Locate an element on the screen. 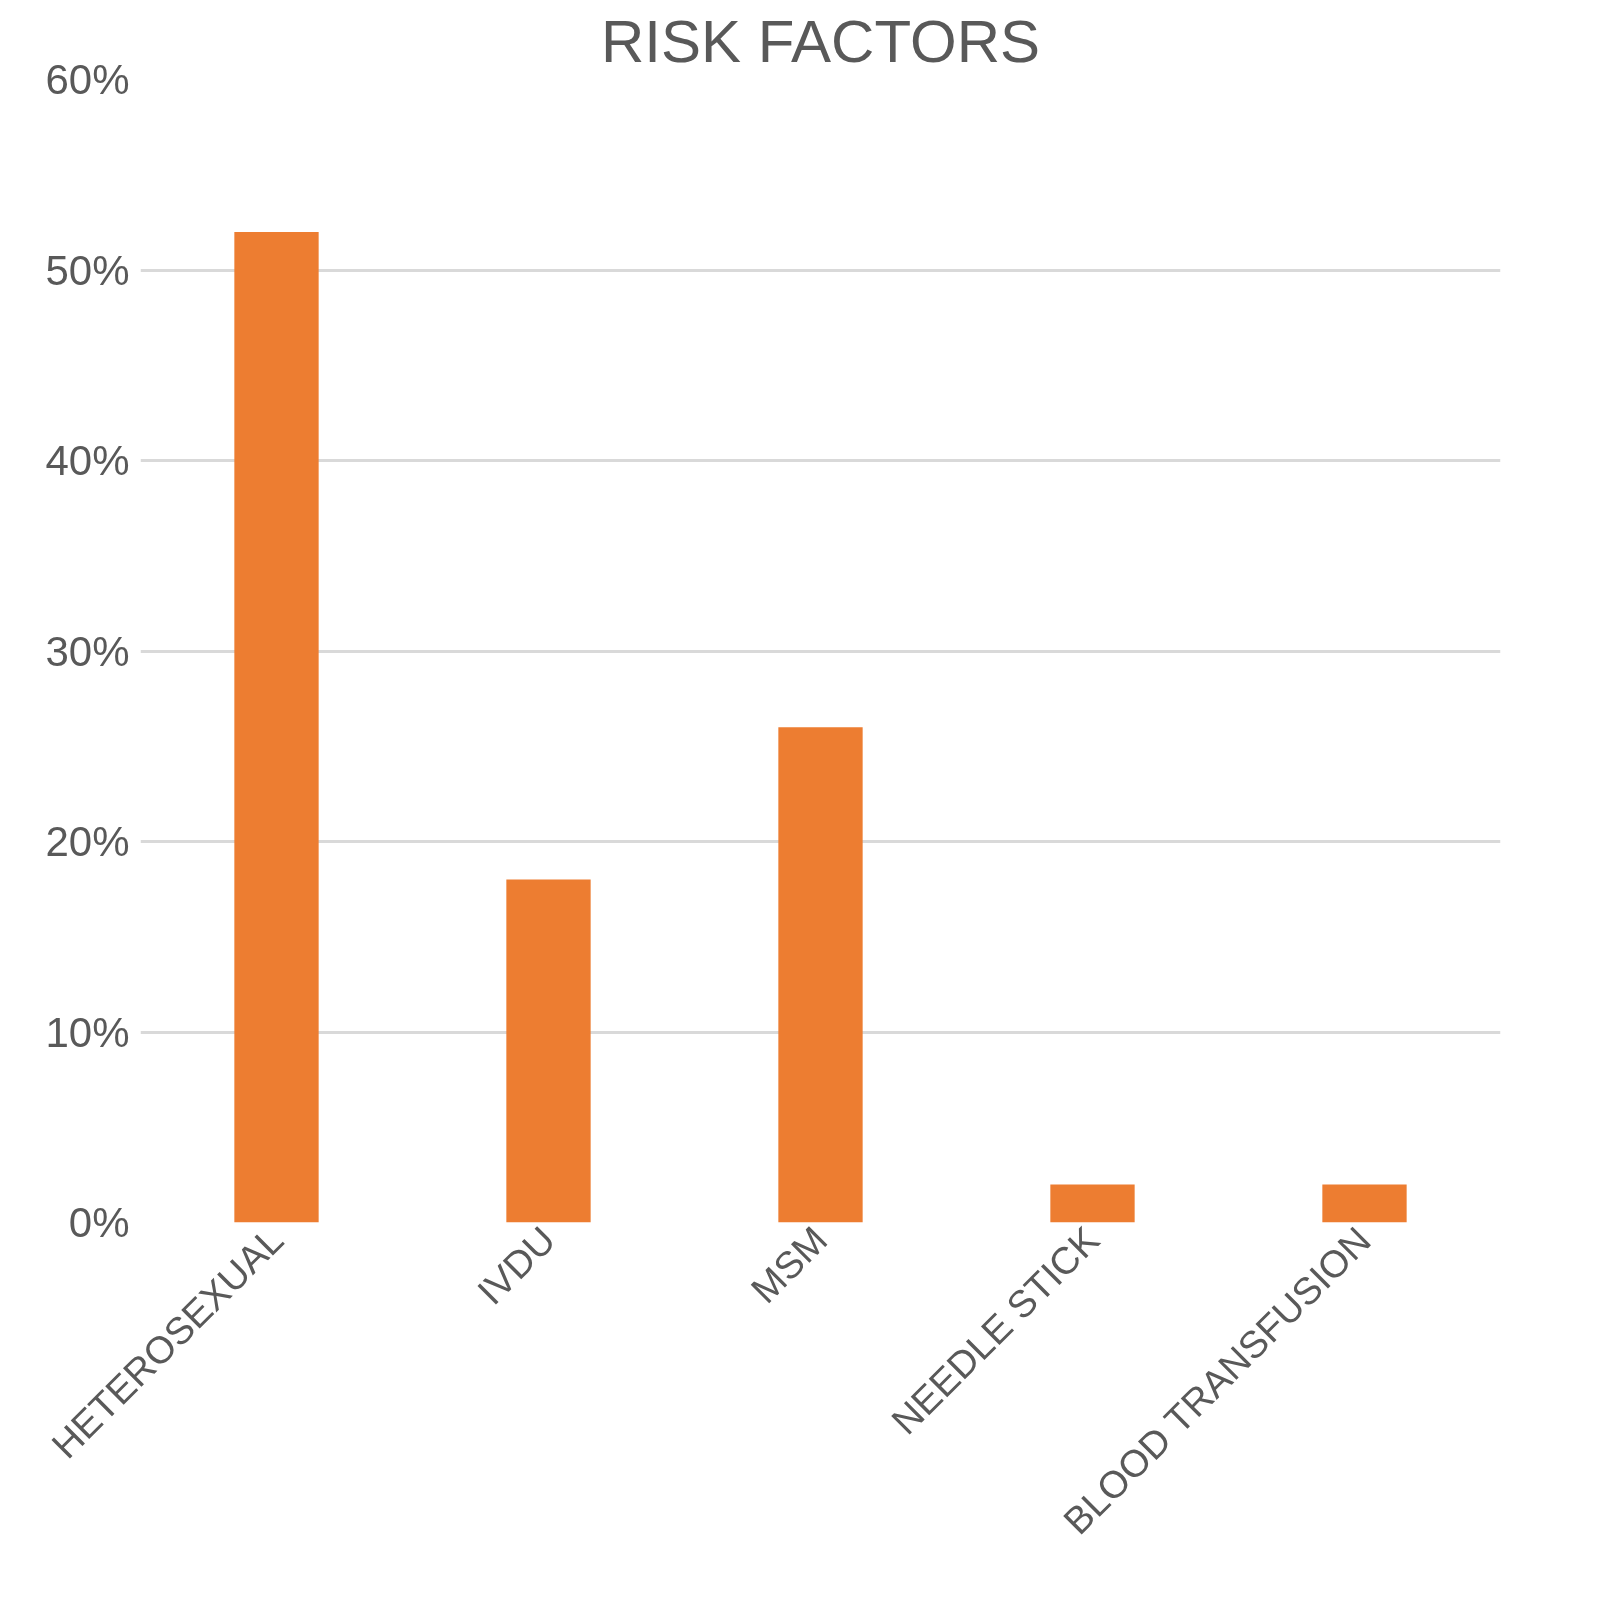 Image resolution: width=1614 pixels, height=1618 pixels. y-tick-label: 20% is located at coordinates (87, 841).